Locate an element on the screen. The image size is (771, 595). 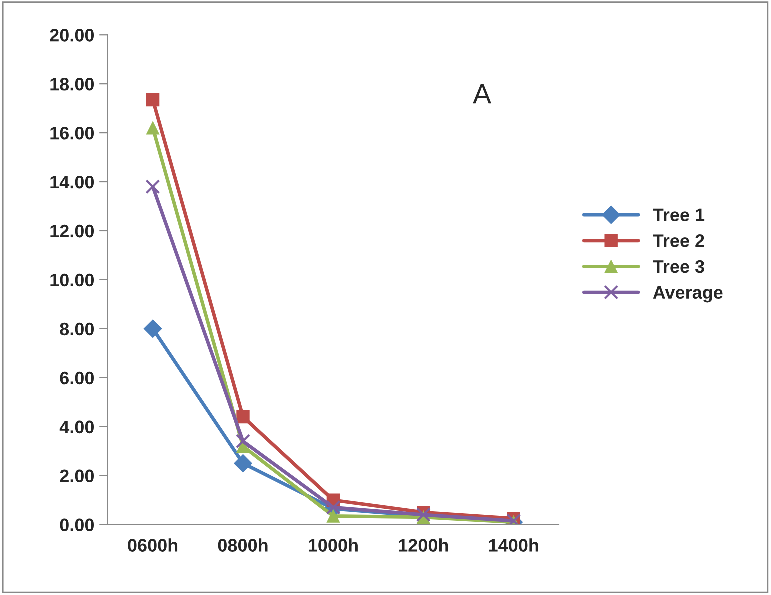
y-tick-label: 20.00 is located at coordinates (72, 35).